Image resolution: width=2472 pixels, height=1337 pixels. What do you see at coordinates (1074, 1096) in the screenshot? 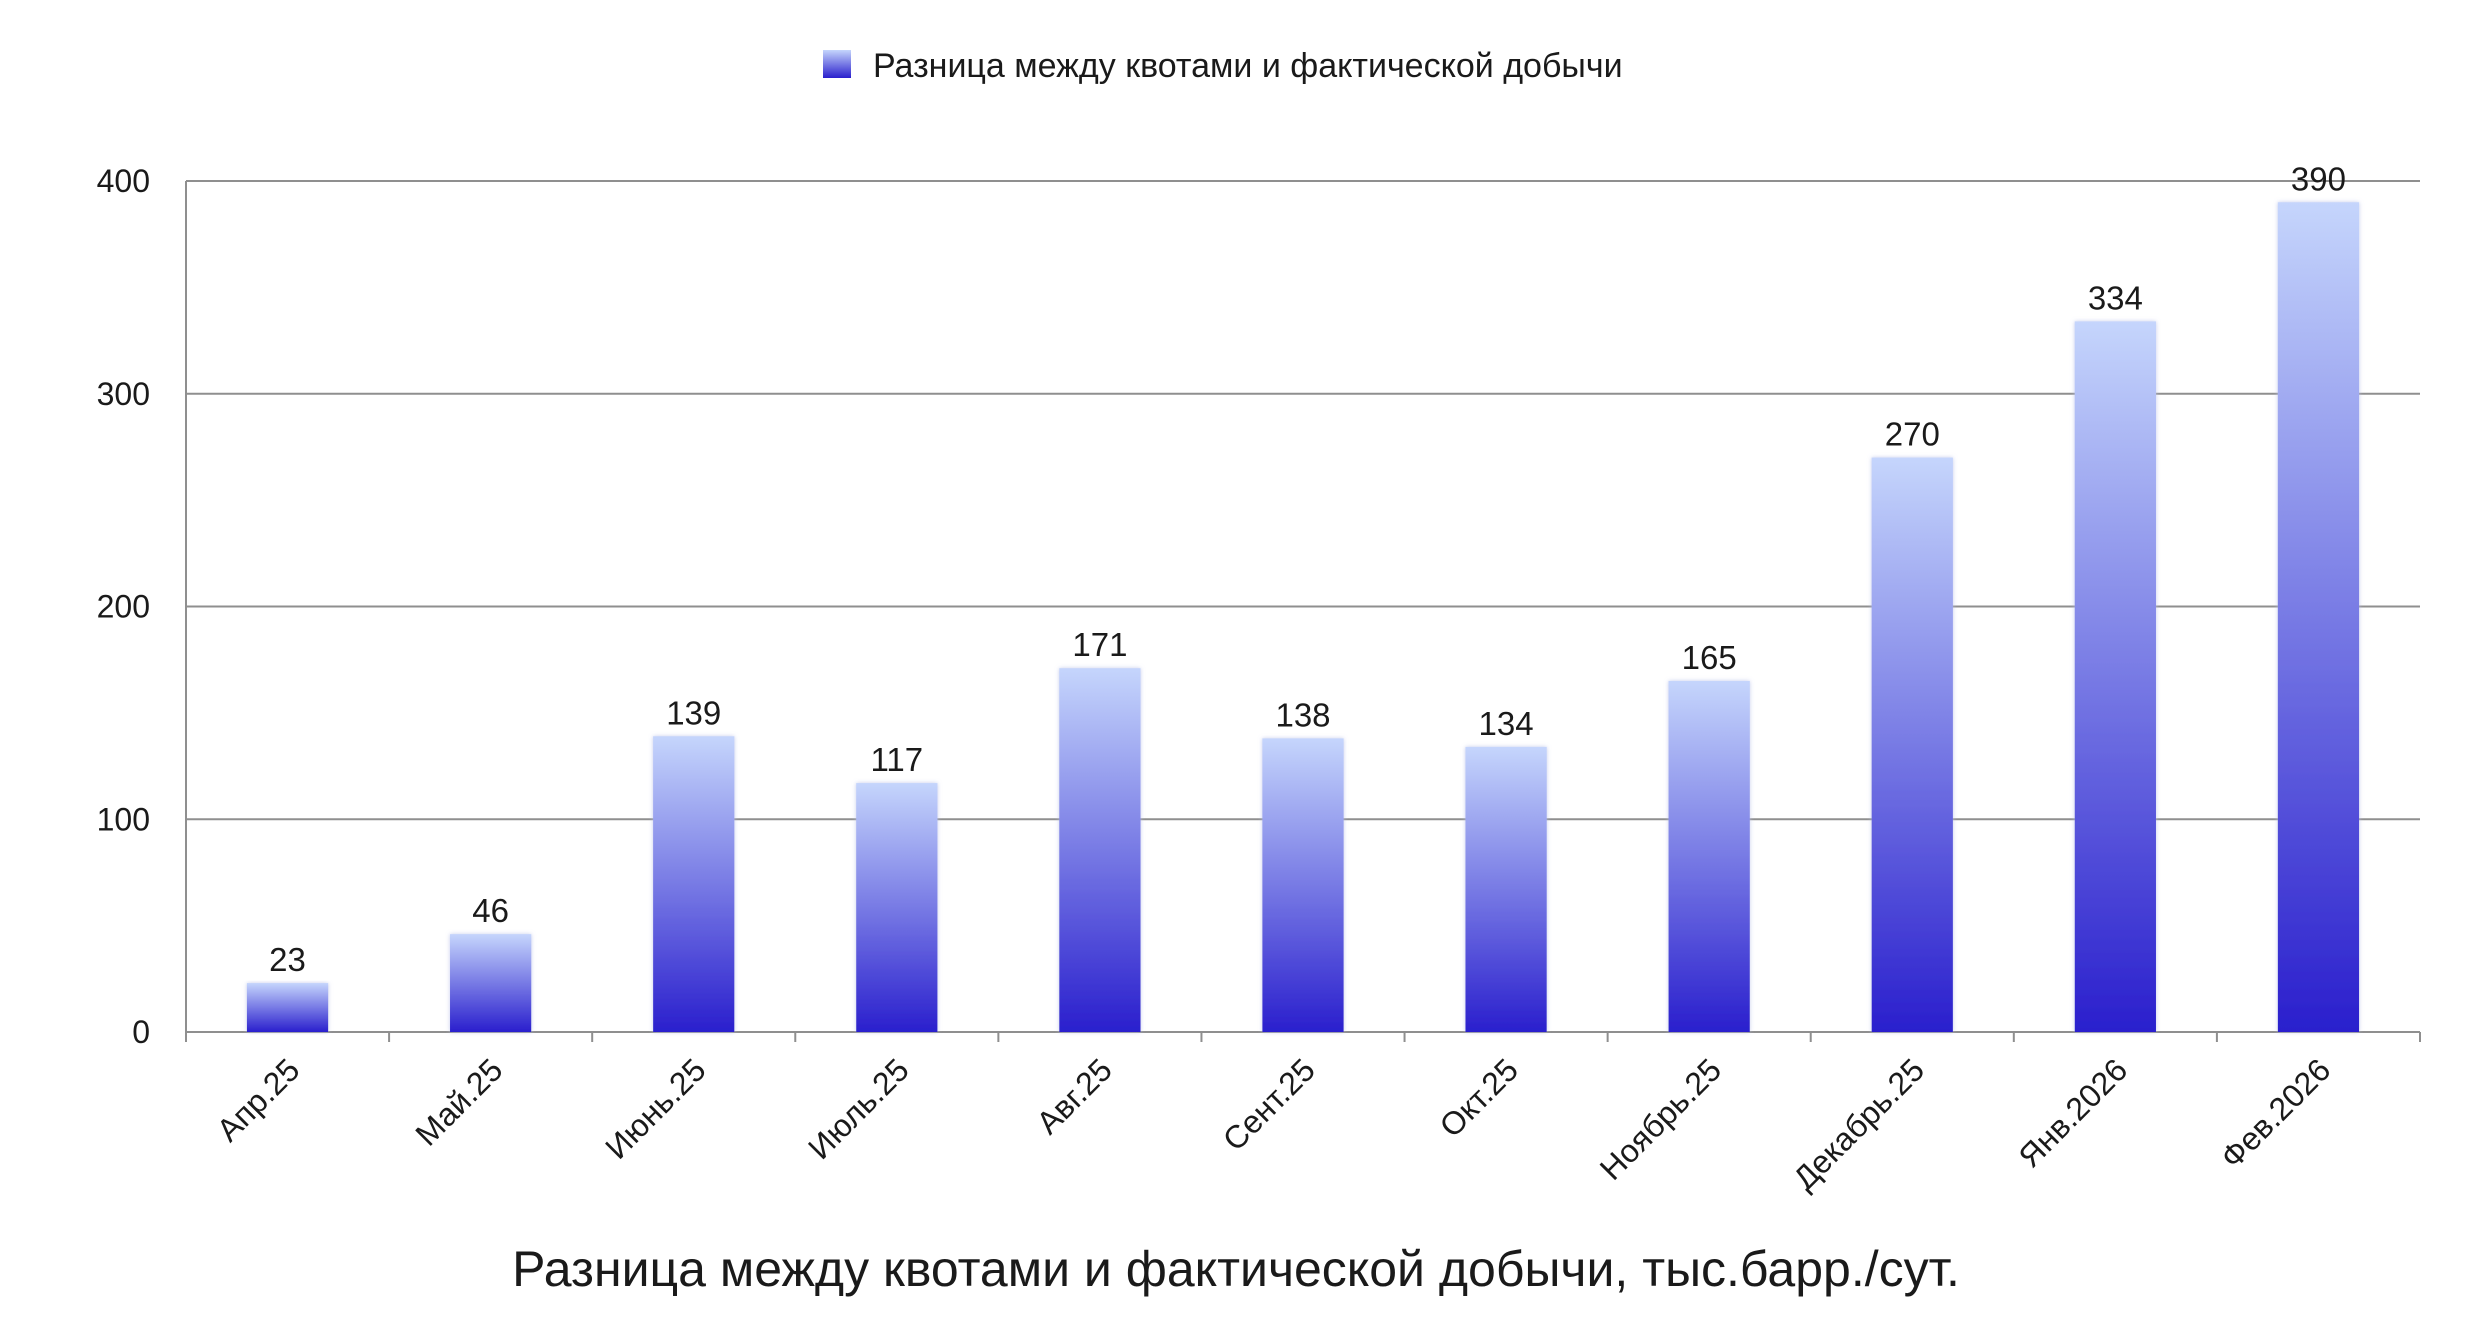
I see `x-tick-label: Авг.25` at bounding box center [1074, 1096].